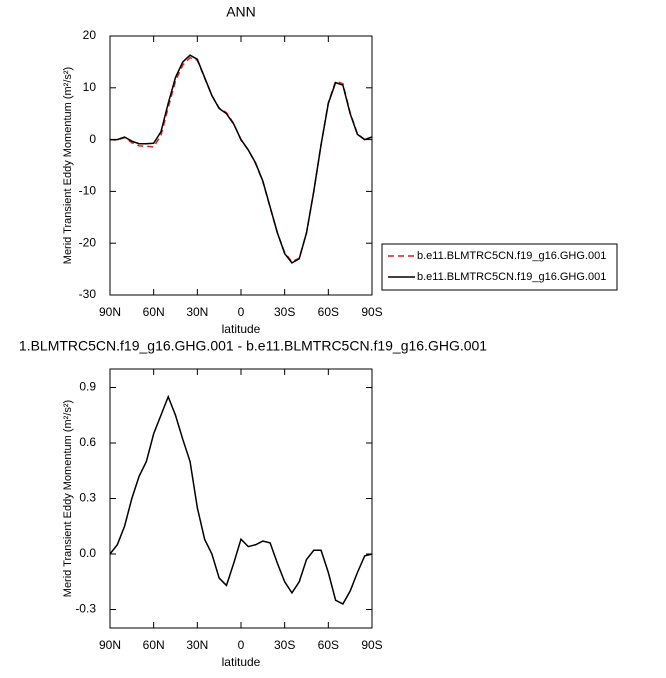  I want to click on y-tick-label: -10, so click(88, 191).